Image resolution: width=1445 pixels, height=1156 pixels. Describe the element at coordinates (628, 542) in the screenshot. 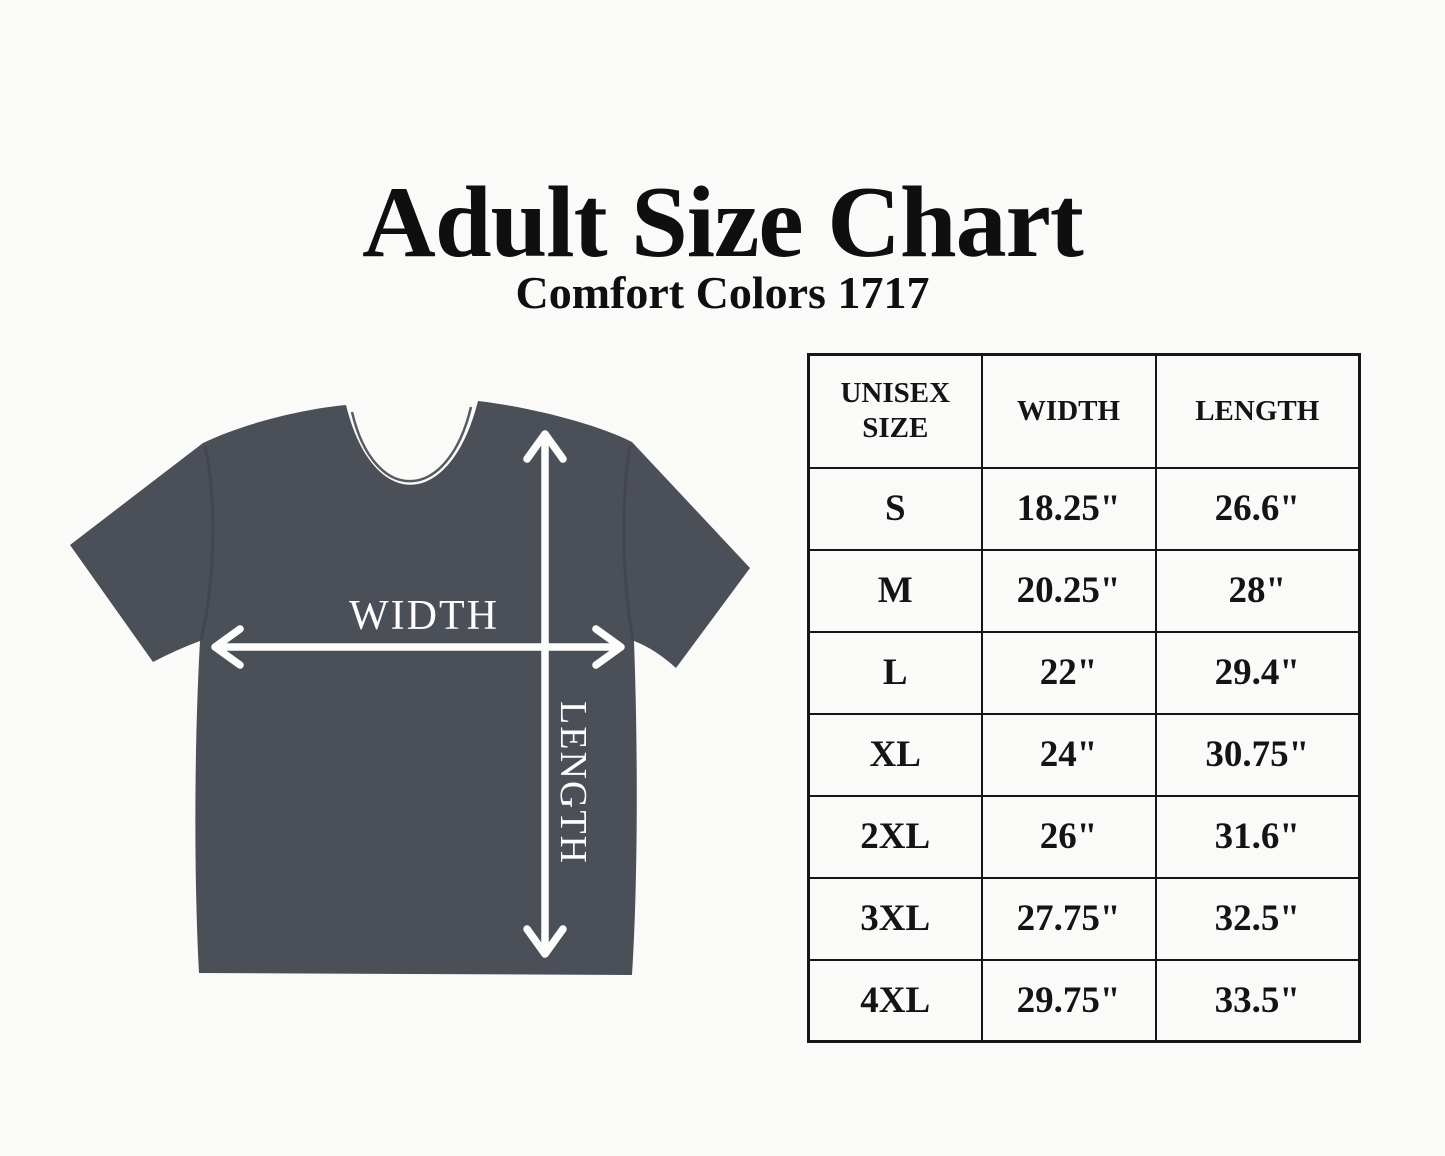

I see `right-sleeve-seam` at that location.